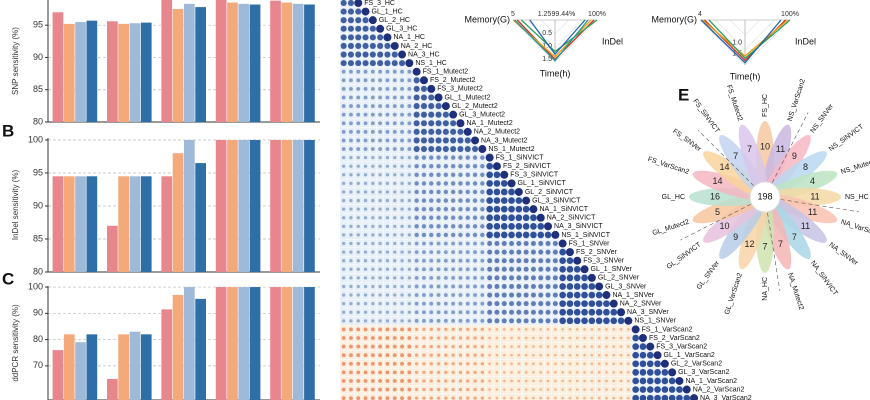 This screenshot has width=870, height=400. Describe the element at coordinates (641, 303) in the screenshot. I see `matrix-label: NA_2_SNVer` at that location.